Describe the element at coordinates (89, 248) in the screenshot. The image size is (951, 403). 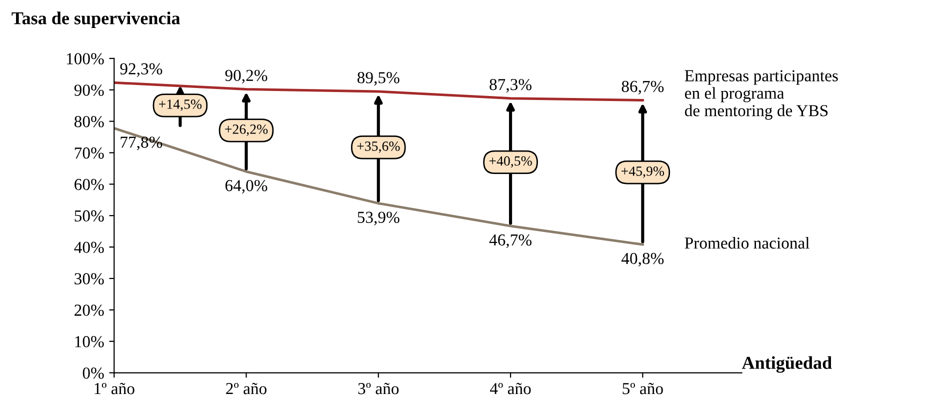
I see `y-tick-label: 40%` at that location.